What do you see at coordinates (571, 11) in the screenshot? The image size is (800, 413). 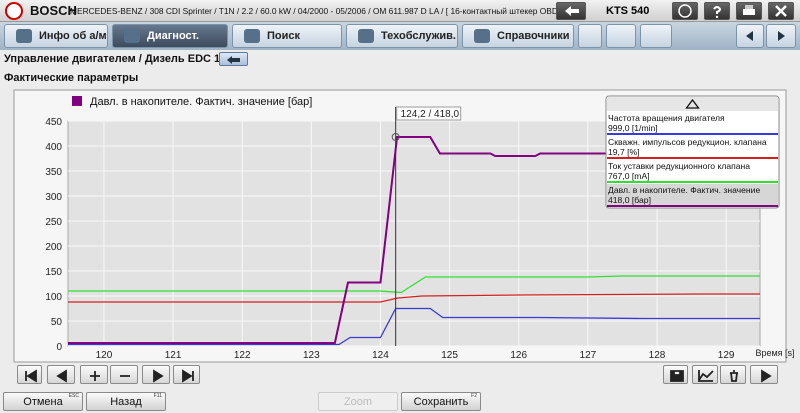 I see `back-button` at bounding box center [571, 11].